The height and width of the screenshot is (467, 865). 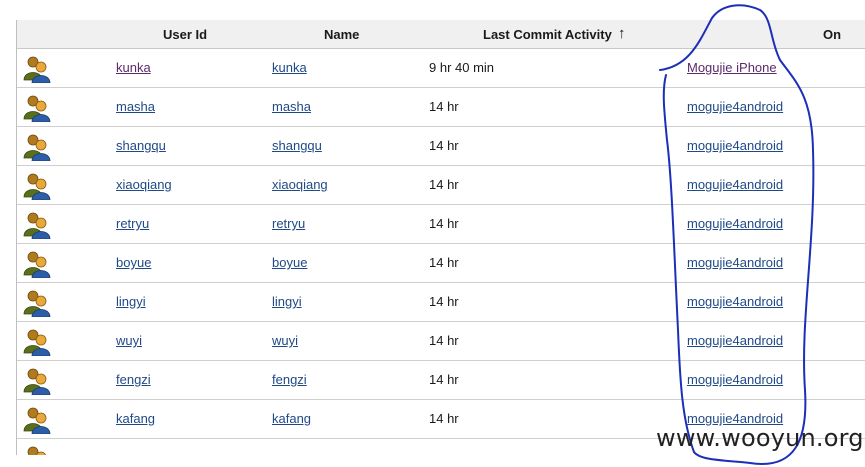 What do you see at coordinates (622, 33) in the screenshot?
I see `sort-ascending-icon: ↑` at bounding box center [622, 33].